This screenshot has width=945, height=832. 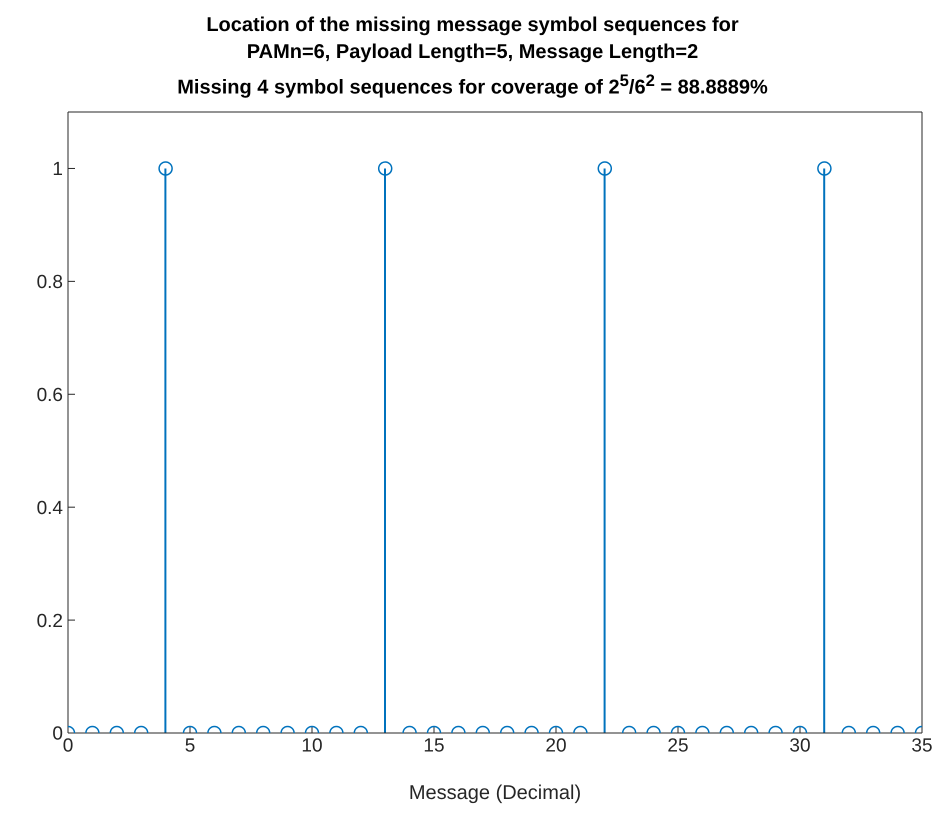 I want to click on x-tick-label: 5, so click(x=190, y=745).